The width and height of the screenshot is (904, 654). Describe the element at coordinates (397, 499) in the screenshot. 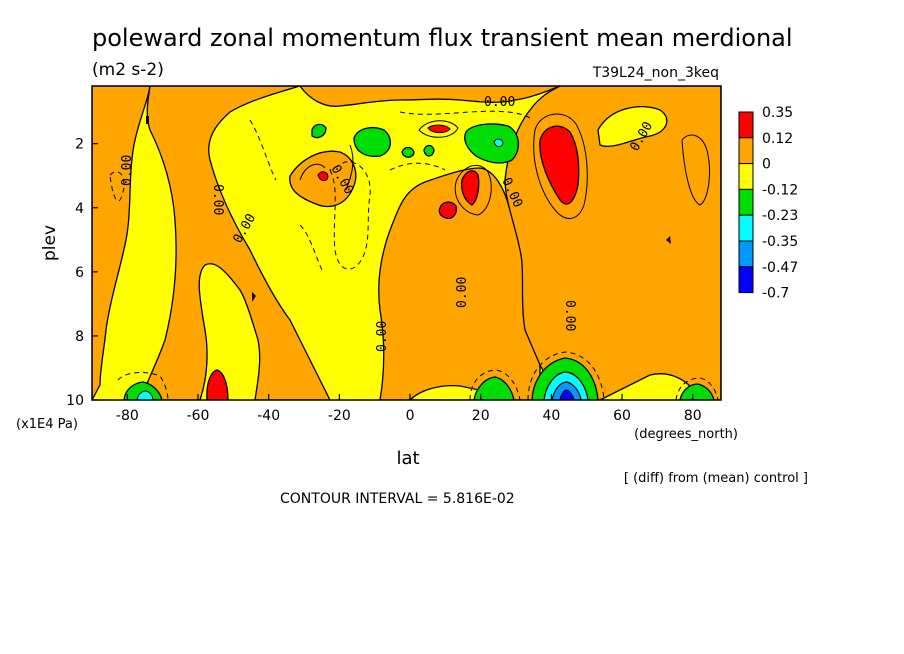

I see `contour-interval: CONTOUR INTERVAL = 5.816E-02` at that location.